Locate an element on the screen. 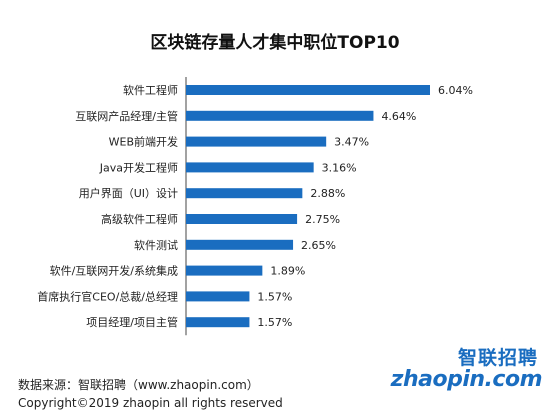  value-label: 2.88% is located at coordinates (327, 193).